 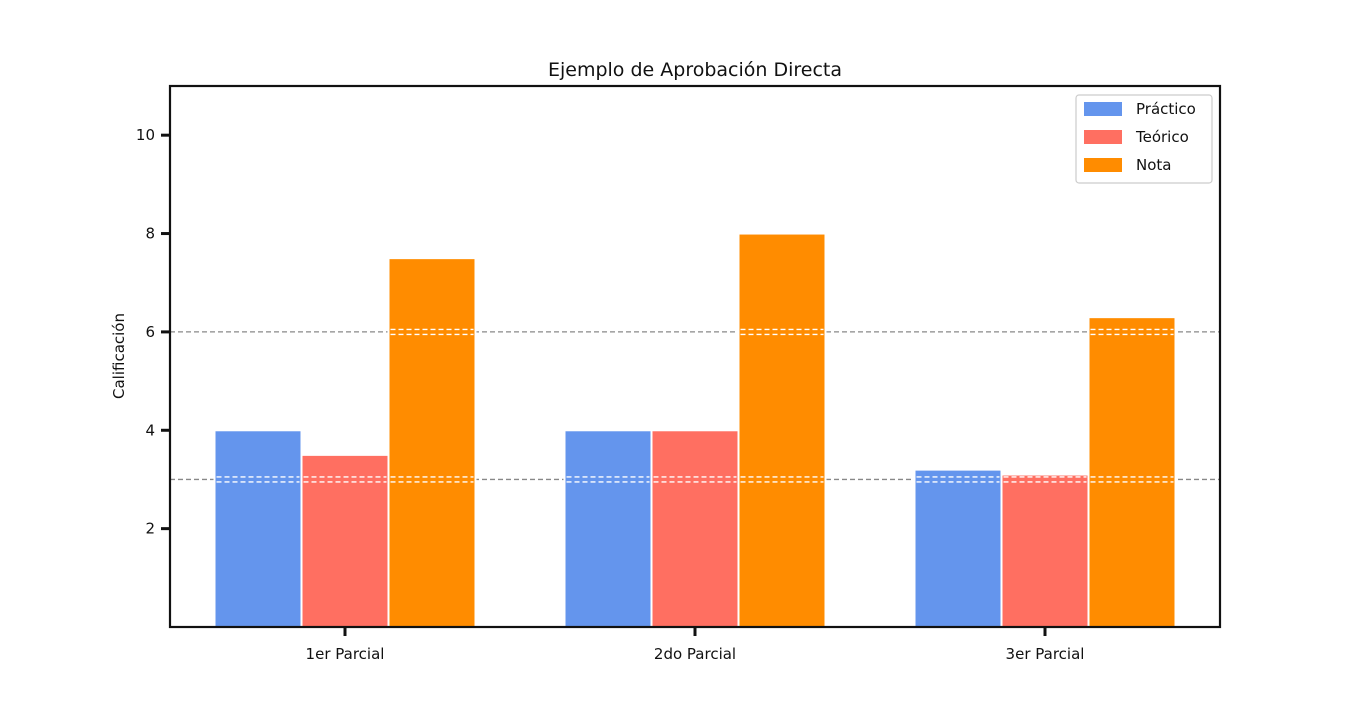 I want to click on y-axis-label: Calificación, so click(x=119, y=356).